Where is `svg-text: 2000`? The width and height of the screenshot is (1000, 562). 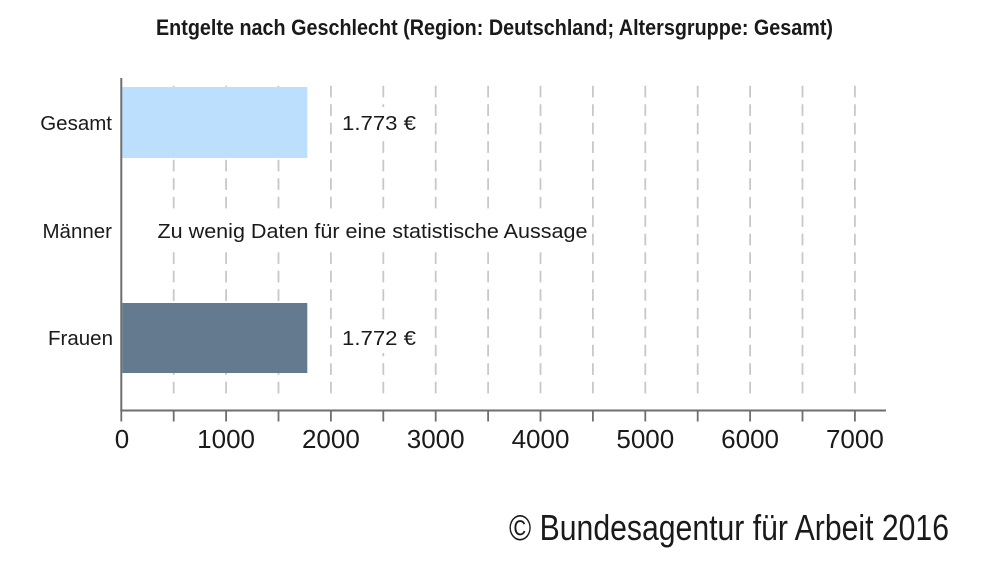 svg-text: 2000 is located at coordinates (331, 439).